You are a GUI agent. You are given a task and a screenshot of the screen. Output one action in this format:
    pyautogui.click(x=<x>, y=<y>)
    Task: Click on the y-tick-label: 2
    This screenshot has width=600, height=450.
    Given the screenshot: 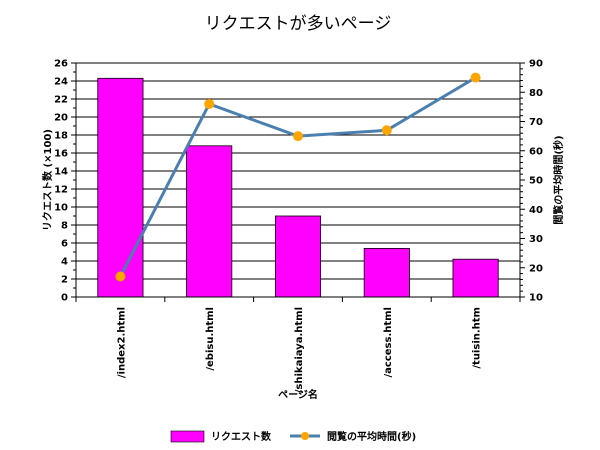 What is the action you would take?
    pyautogui.click(x=64, y=280)
    